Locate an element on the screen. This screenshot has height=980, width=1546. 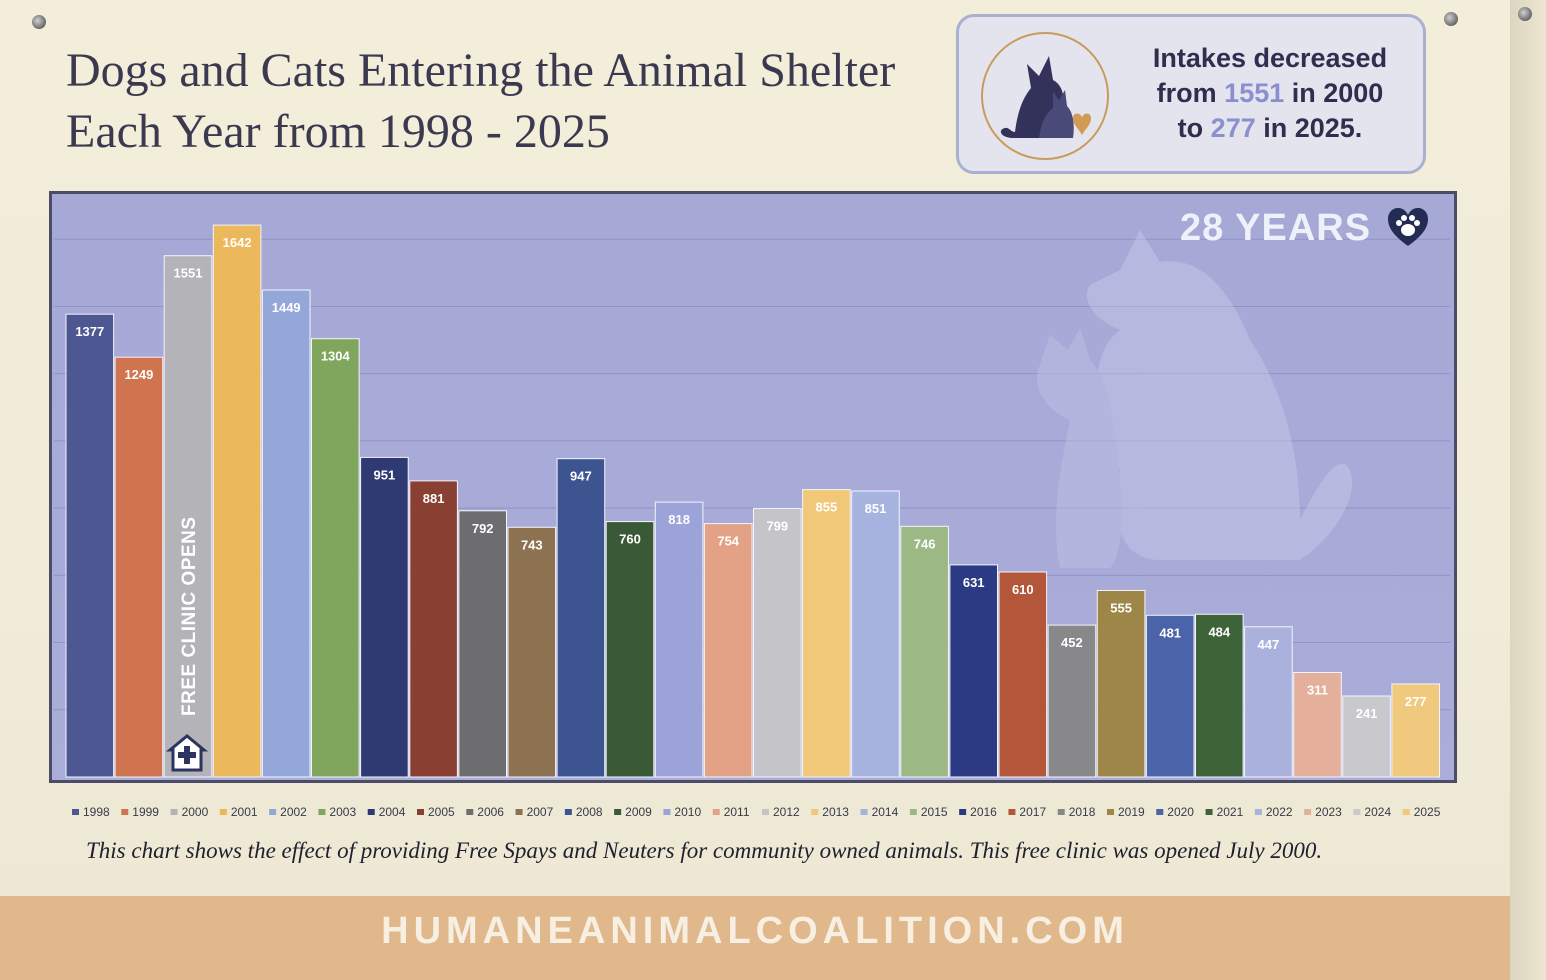
bar-2010 is located at coordinates (679, 639).